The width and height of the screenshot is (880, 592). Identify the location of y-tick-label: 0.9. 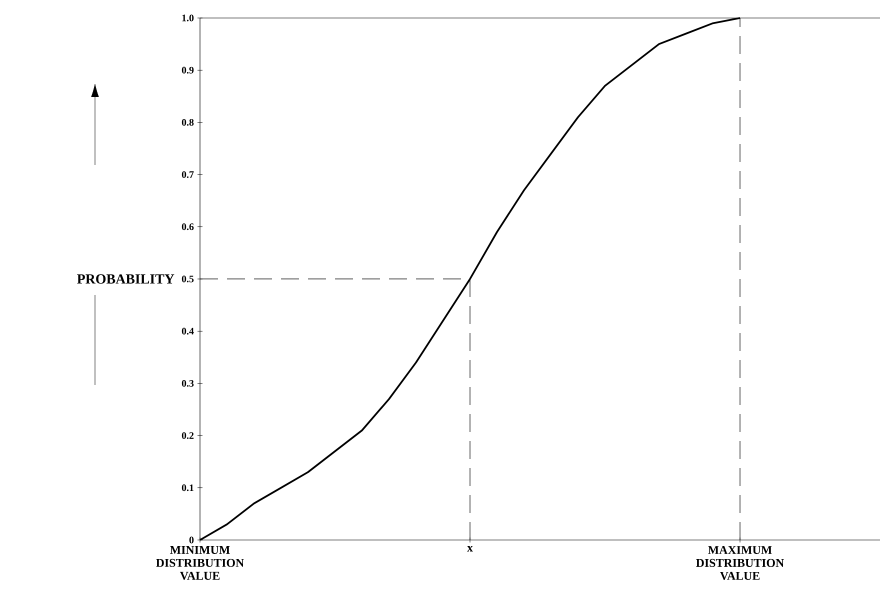
(188, 70).